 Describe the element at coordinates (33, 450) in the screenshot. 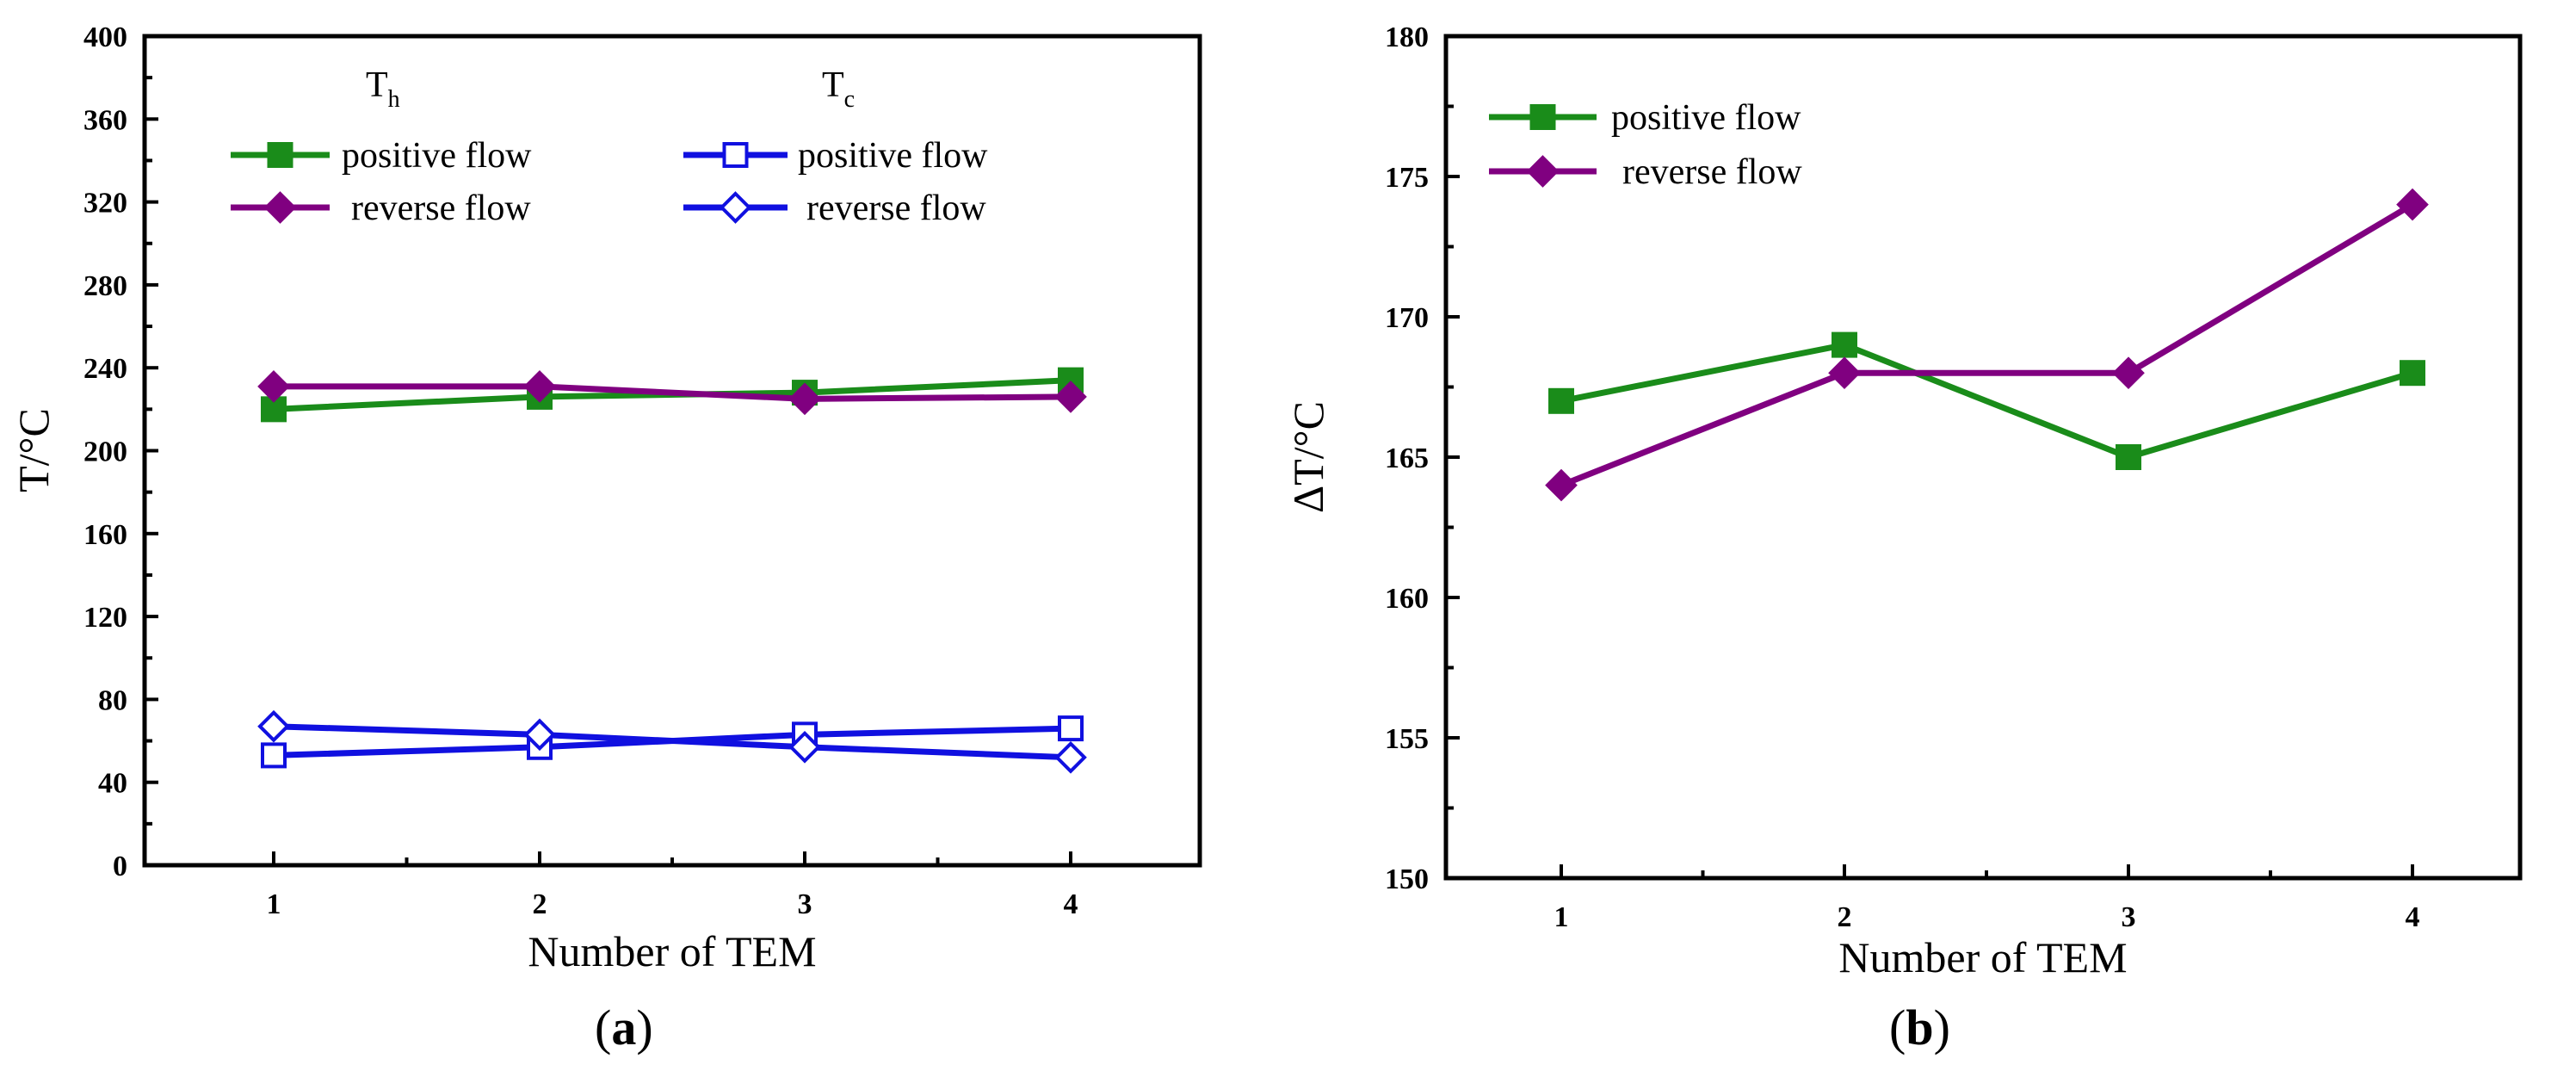

I see `y-axis-title-a: T/°C` at that location.